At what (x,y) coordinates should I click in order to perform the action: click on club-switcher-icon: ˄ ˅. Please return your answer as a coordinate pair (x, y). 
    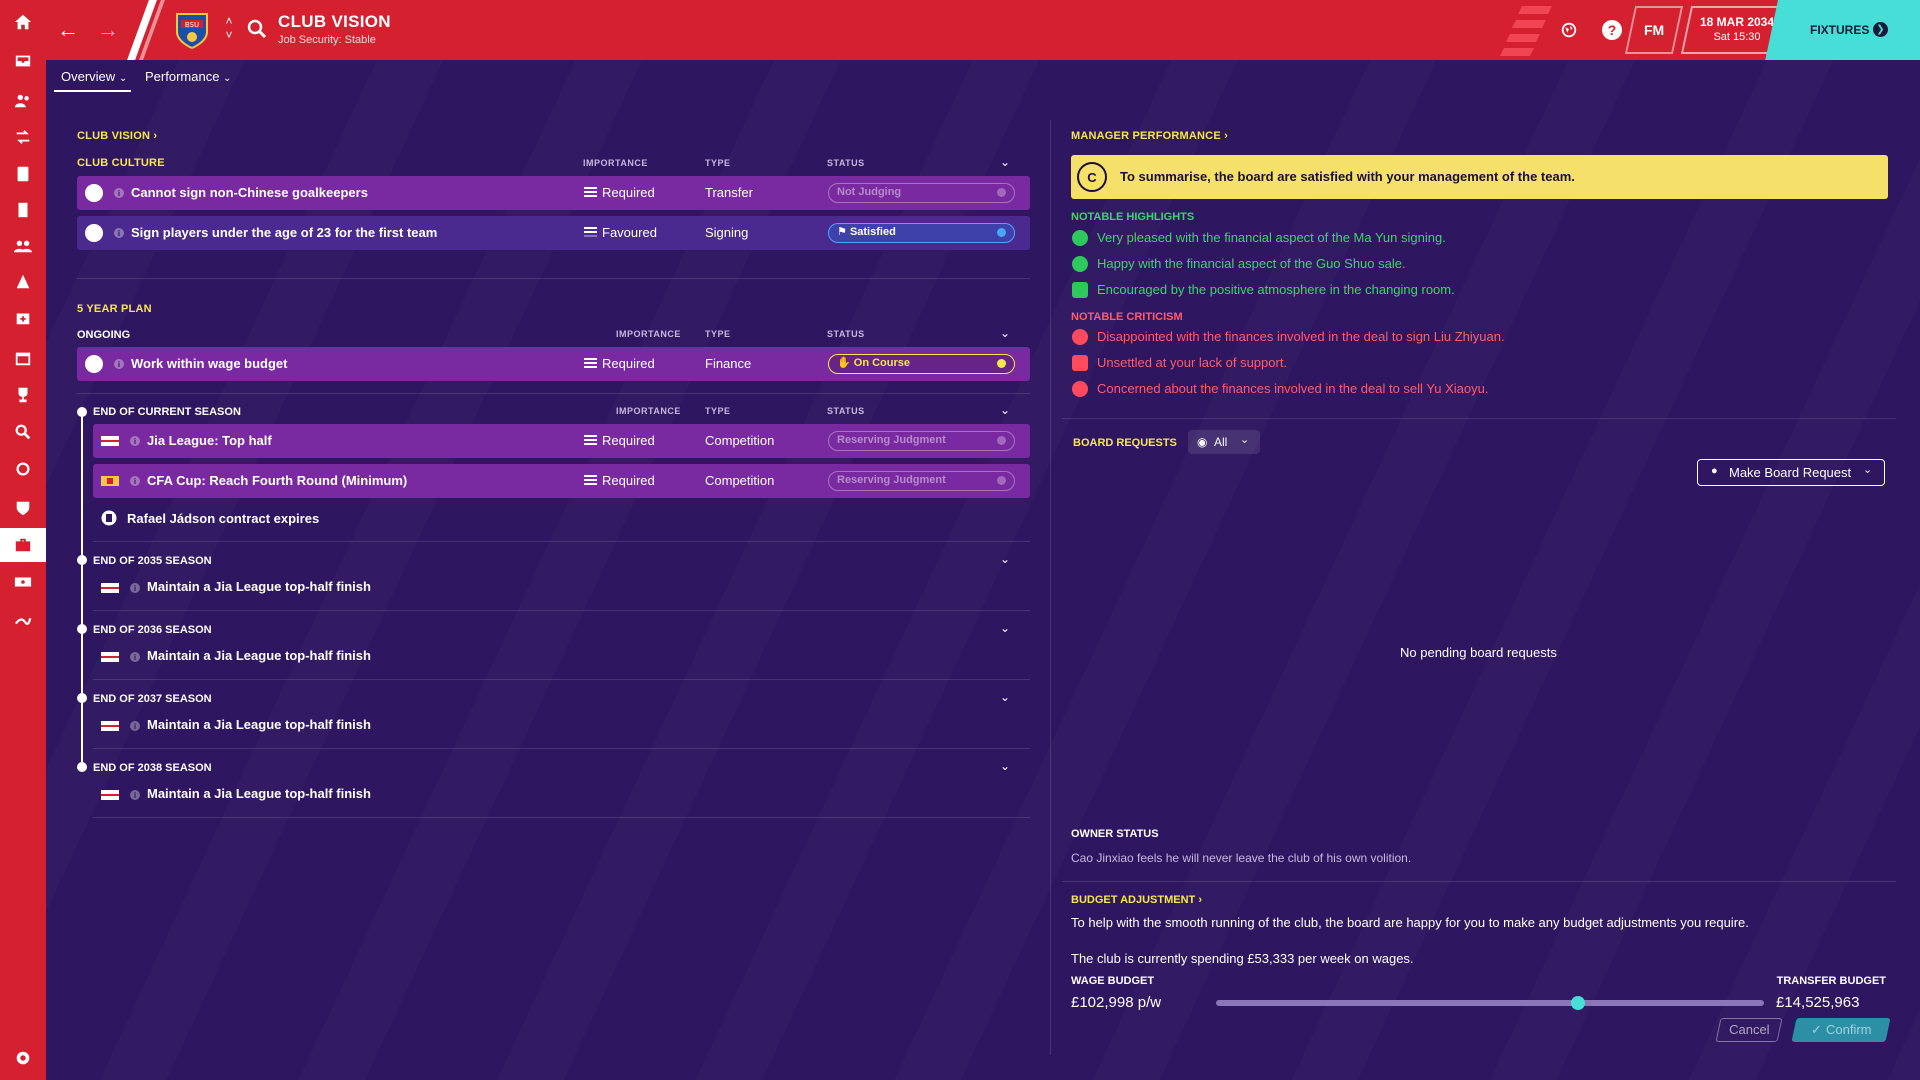
    Looking at the image, I should click on (229, 28).